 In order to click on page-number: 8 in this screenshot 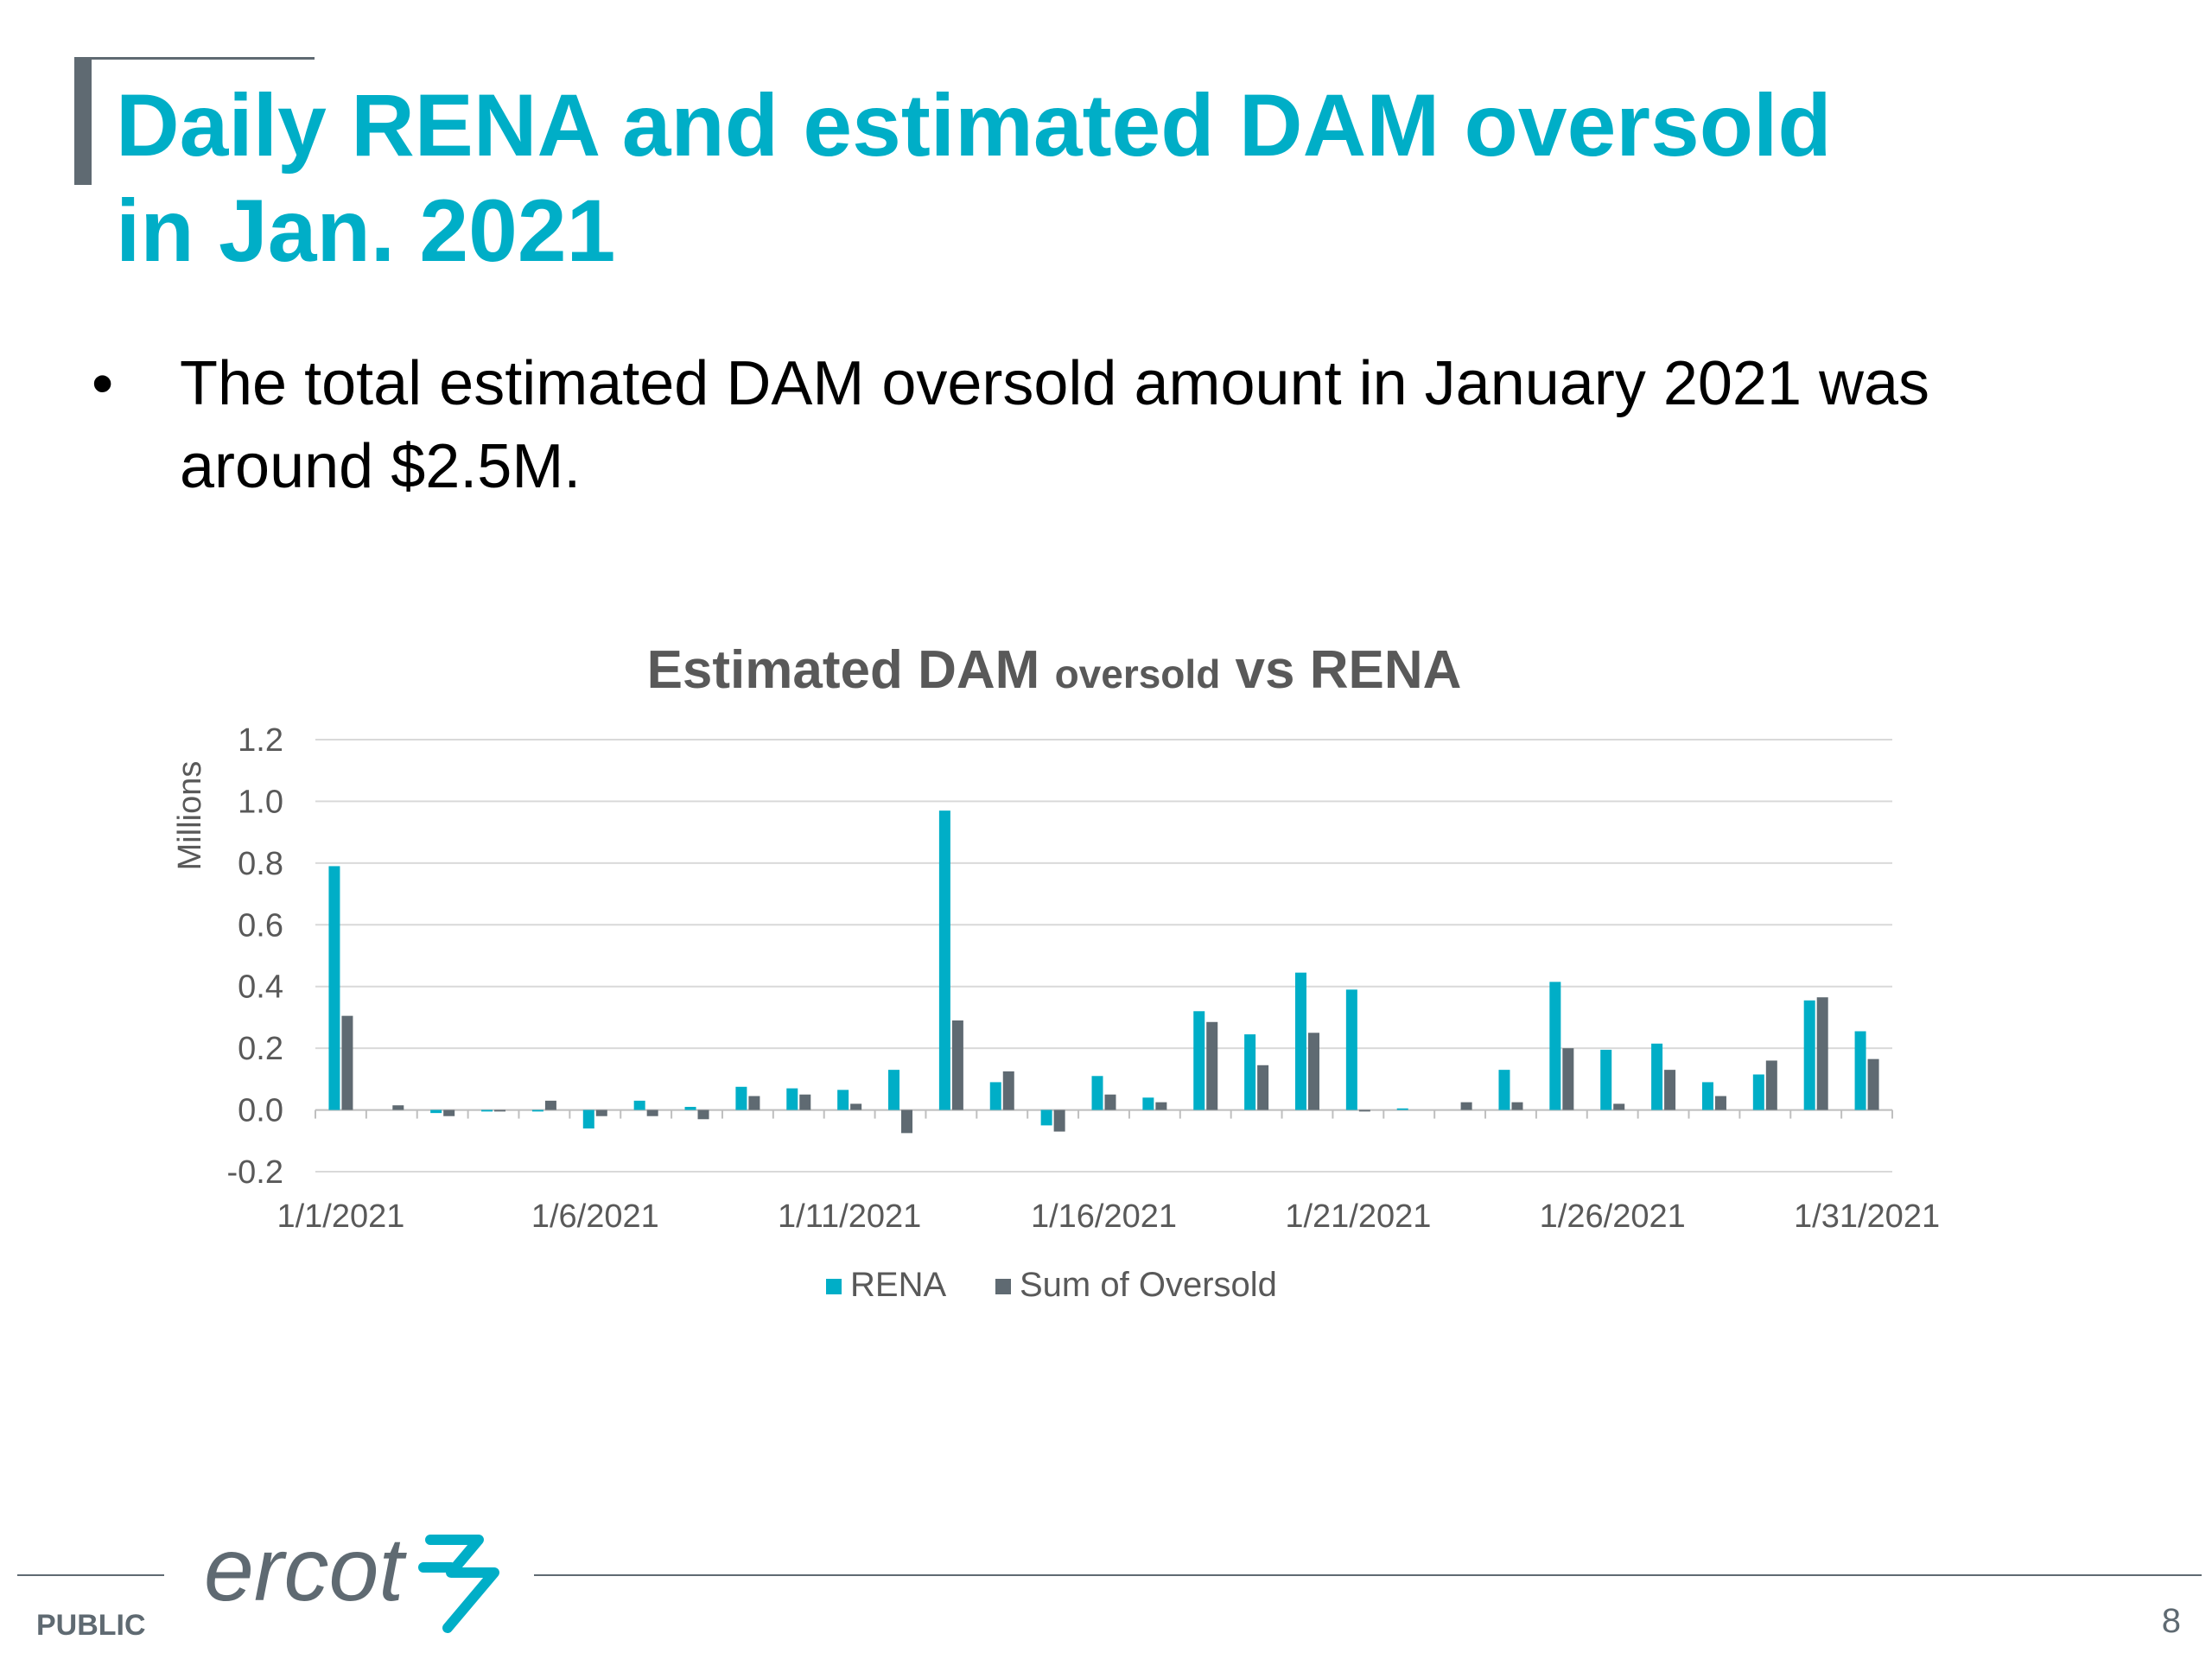, I will do `click(2171, 1621)`.